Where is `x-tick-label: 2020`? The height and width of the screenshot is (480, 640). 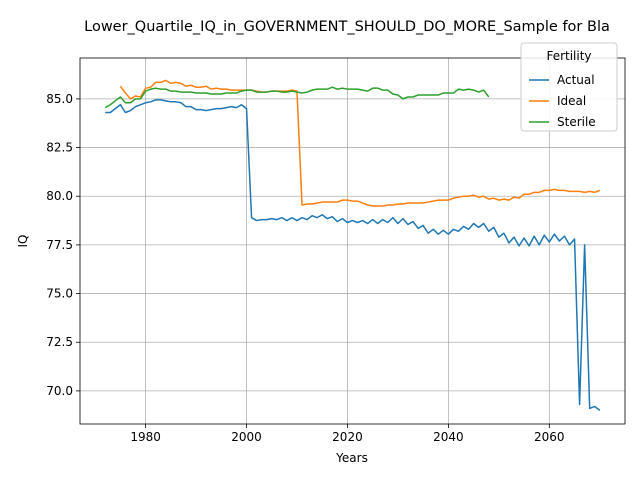
x-tick-label: 2020 is located at coordinates (347, 437).